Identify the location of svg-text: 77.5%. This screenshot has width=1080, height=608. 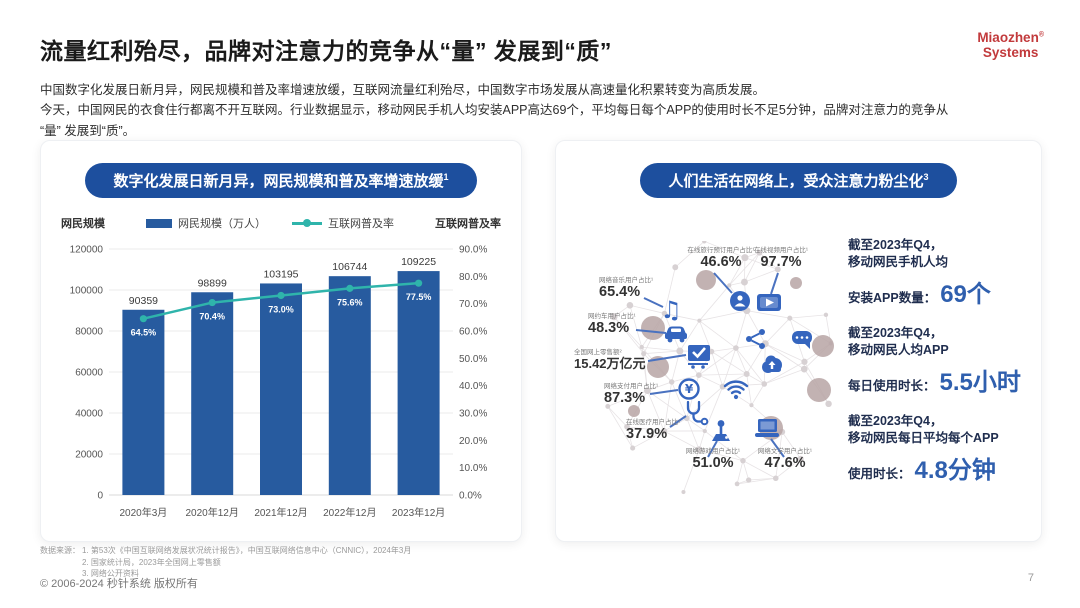
(419, 297).